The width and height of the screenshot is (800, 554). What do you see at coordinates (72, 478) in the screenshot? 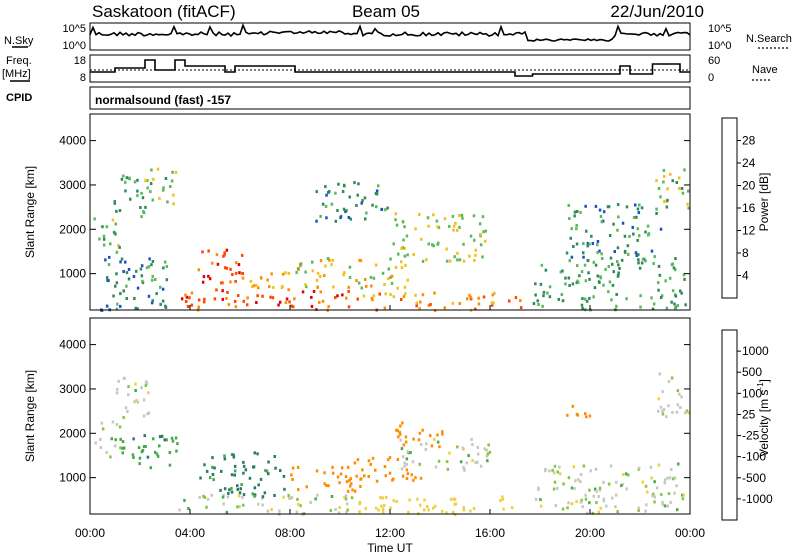
I see `ytick-label: 1000` at bounding box center [72, 478].